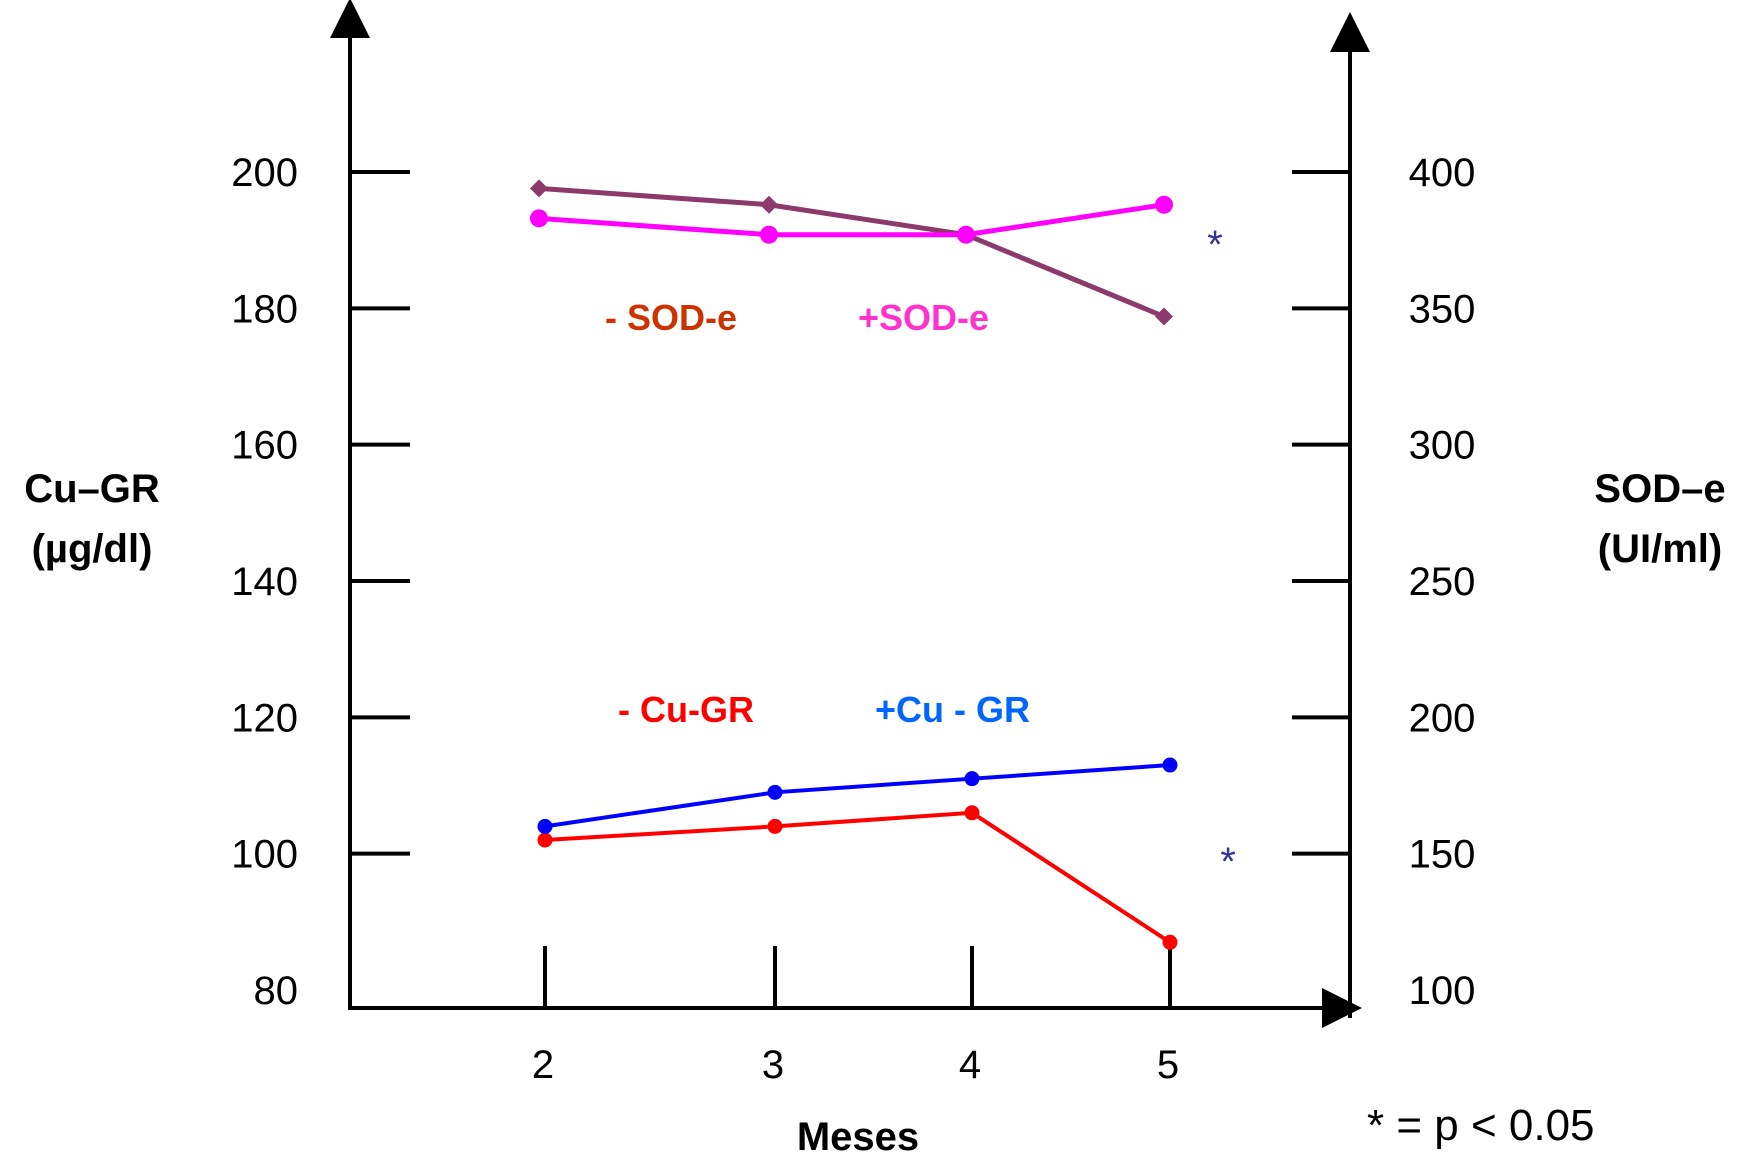  What do you see at coordinates (92, 489) in the screenshot?
I see `left-axis-title-line1: Cu–GR` at bounding box center [92, 489].